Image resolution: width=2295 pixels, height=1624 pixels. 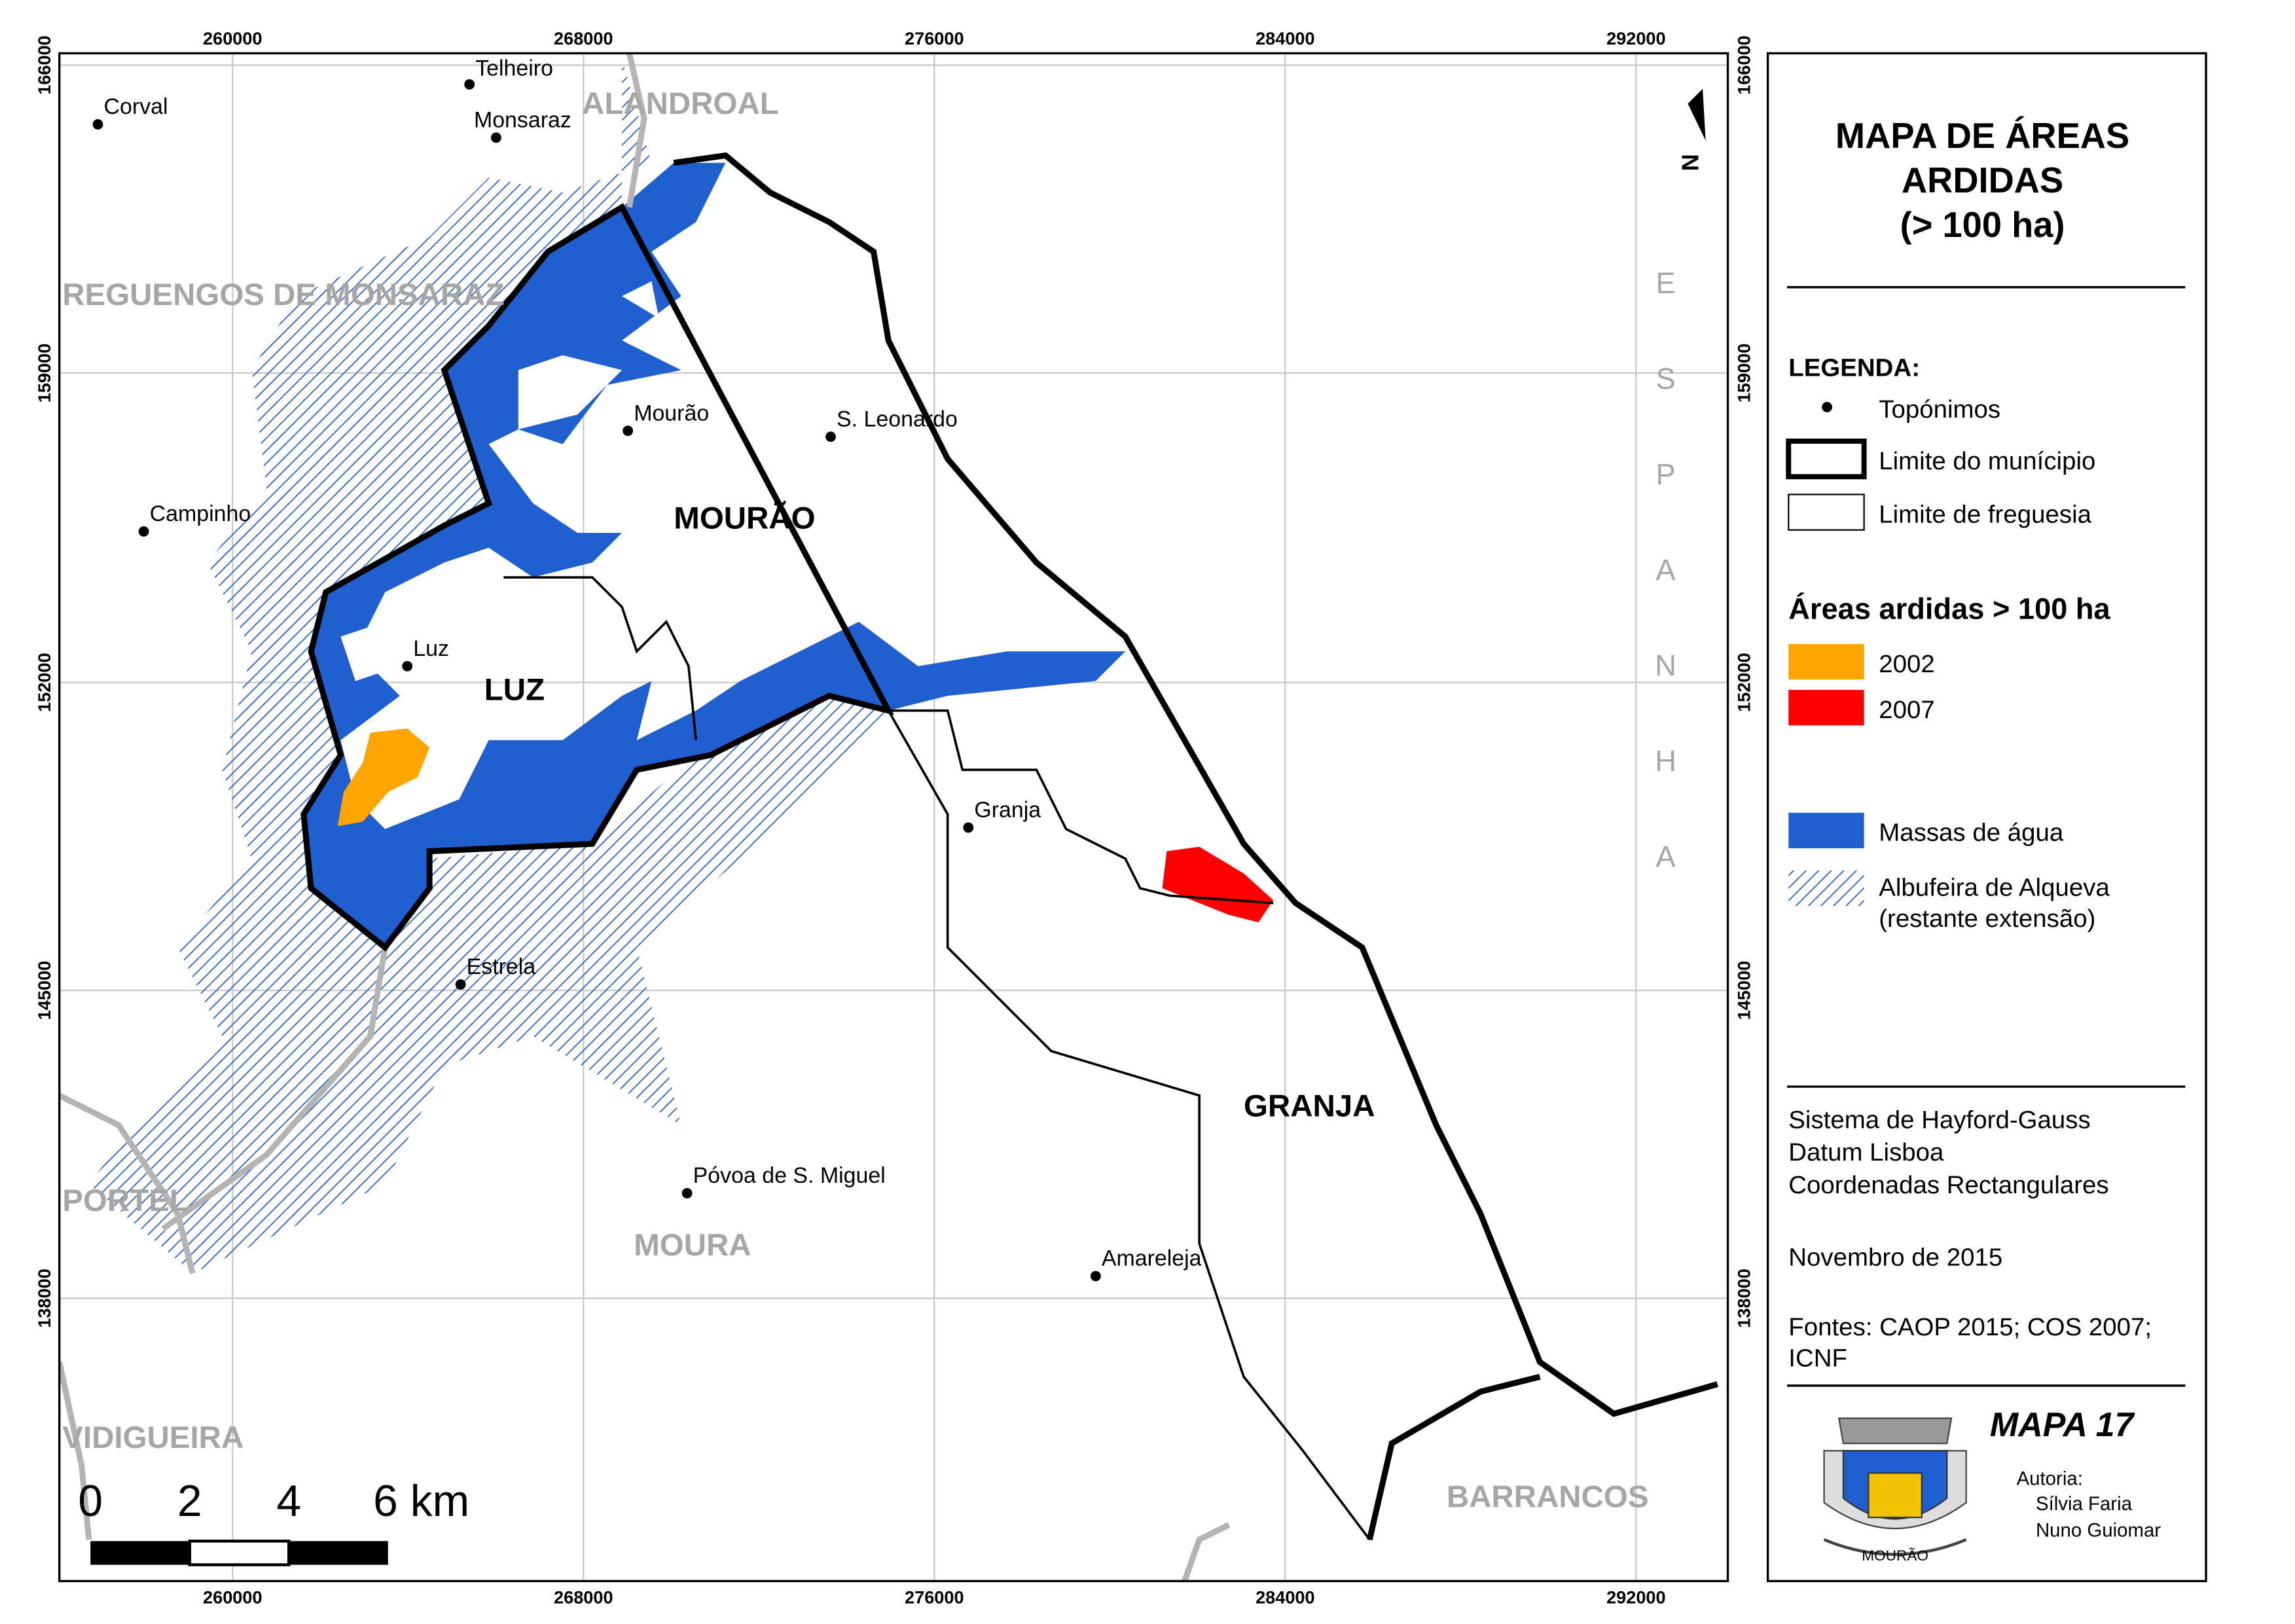 I want to click on place-label: Granja, so click(x=1008, y=809).